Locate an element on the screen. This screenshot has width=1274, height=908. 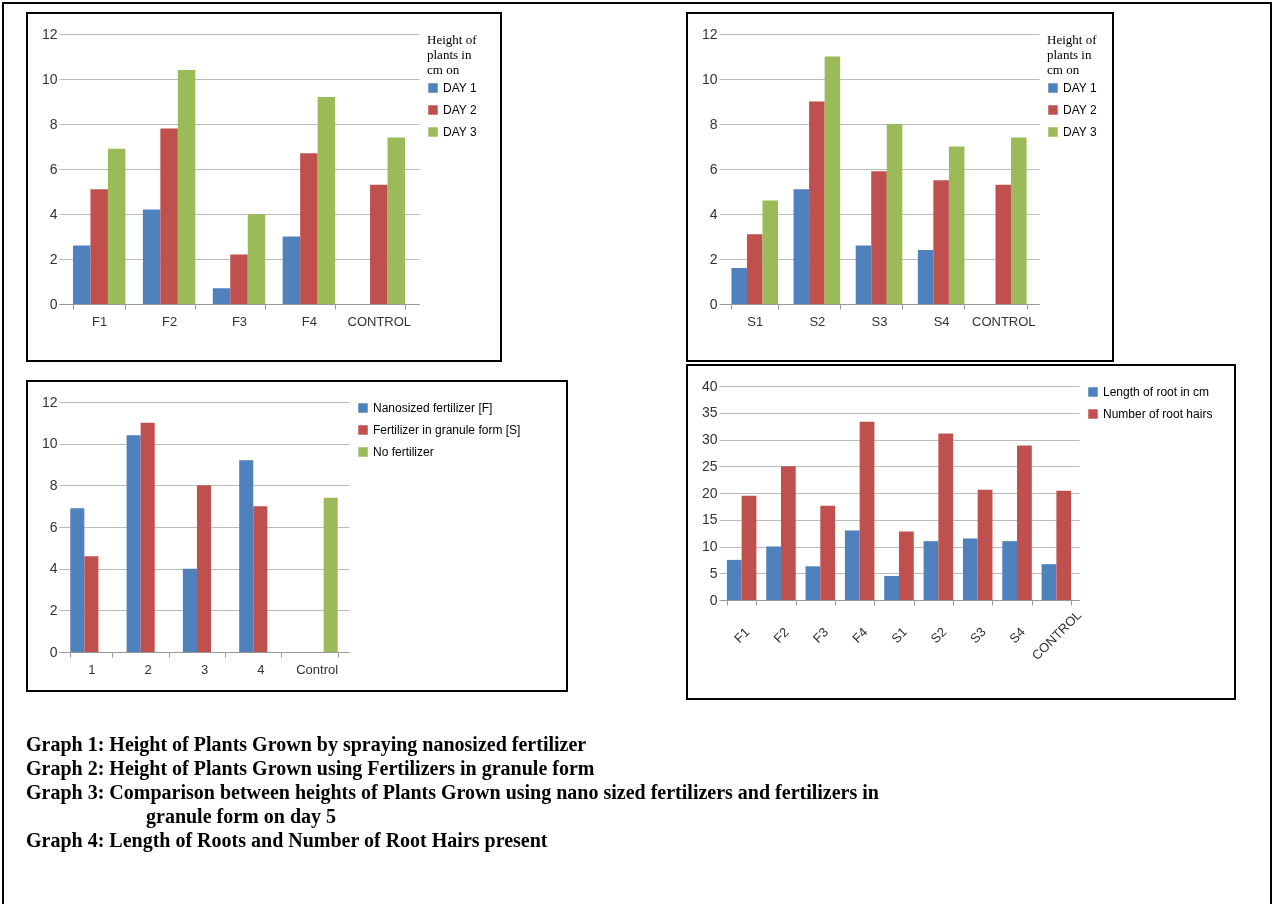
y-tick-label: 5 is located at coordinates (713, 572).